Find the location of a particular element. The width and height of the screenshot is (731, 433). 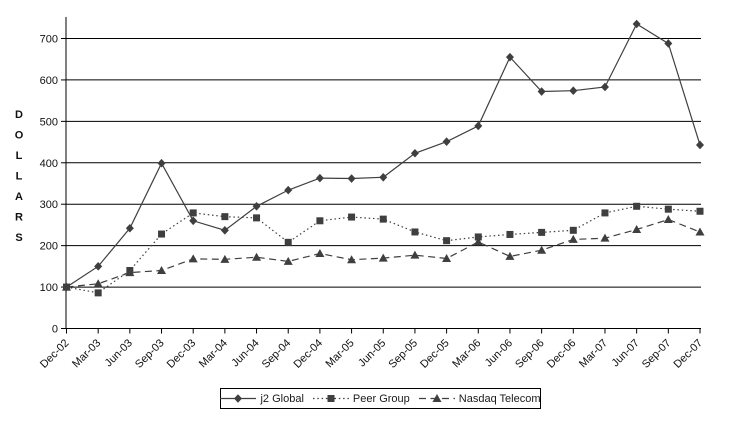

x-tick-label: Sep-07 is located at coordinates (657, 354).